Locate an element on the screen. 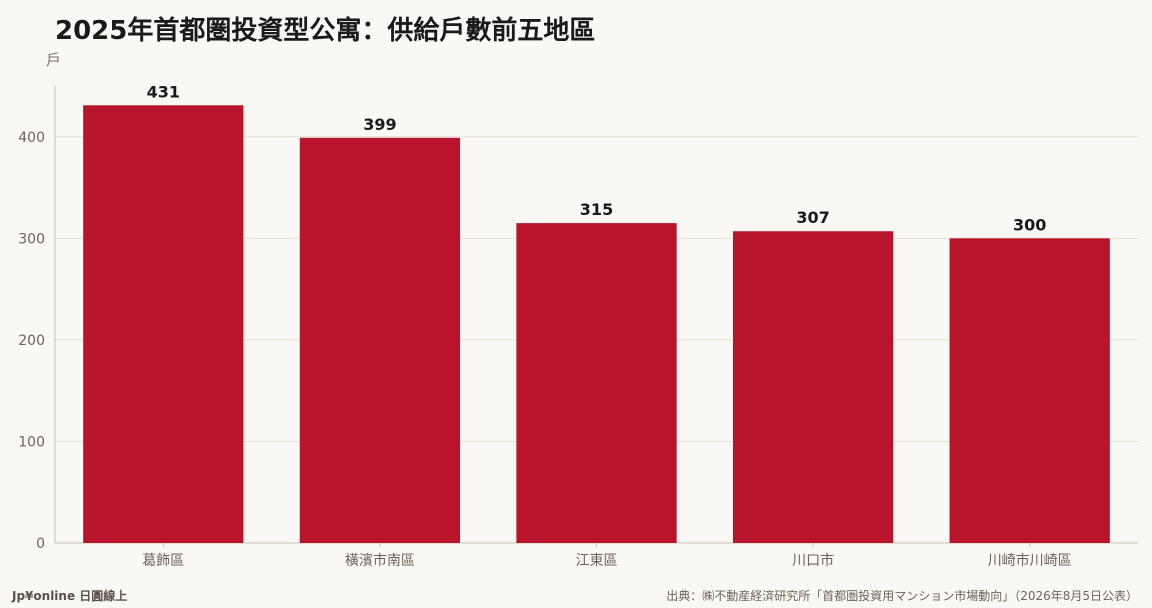 The image size is (1152, 608). y-tick-label: 0 is located at coordinates (40, 544).